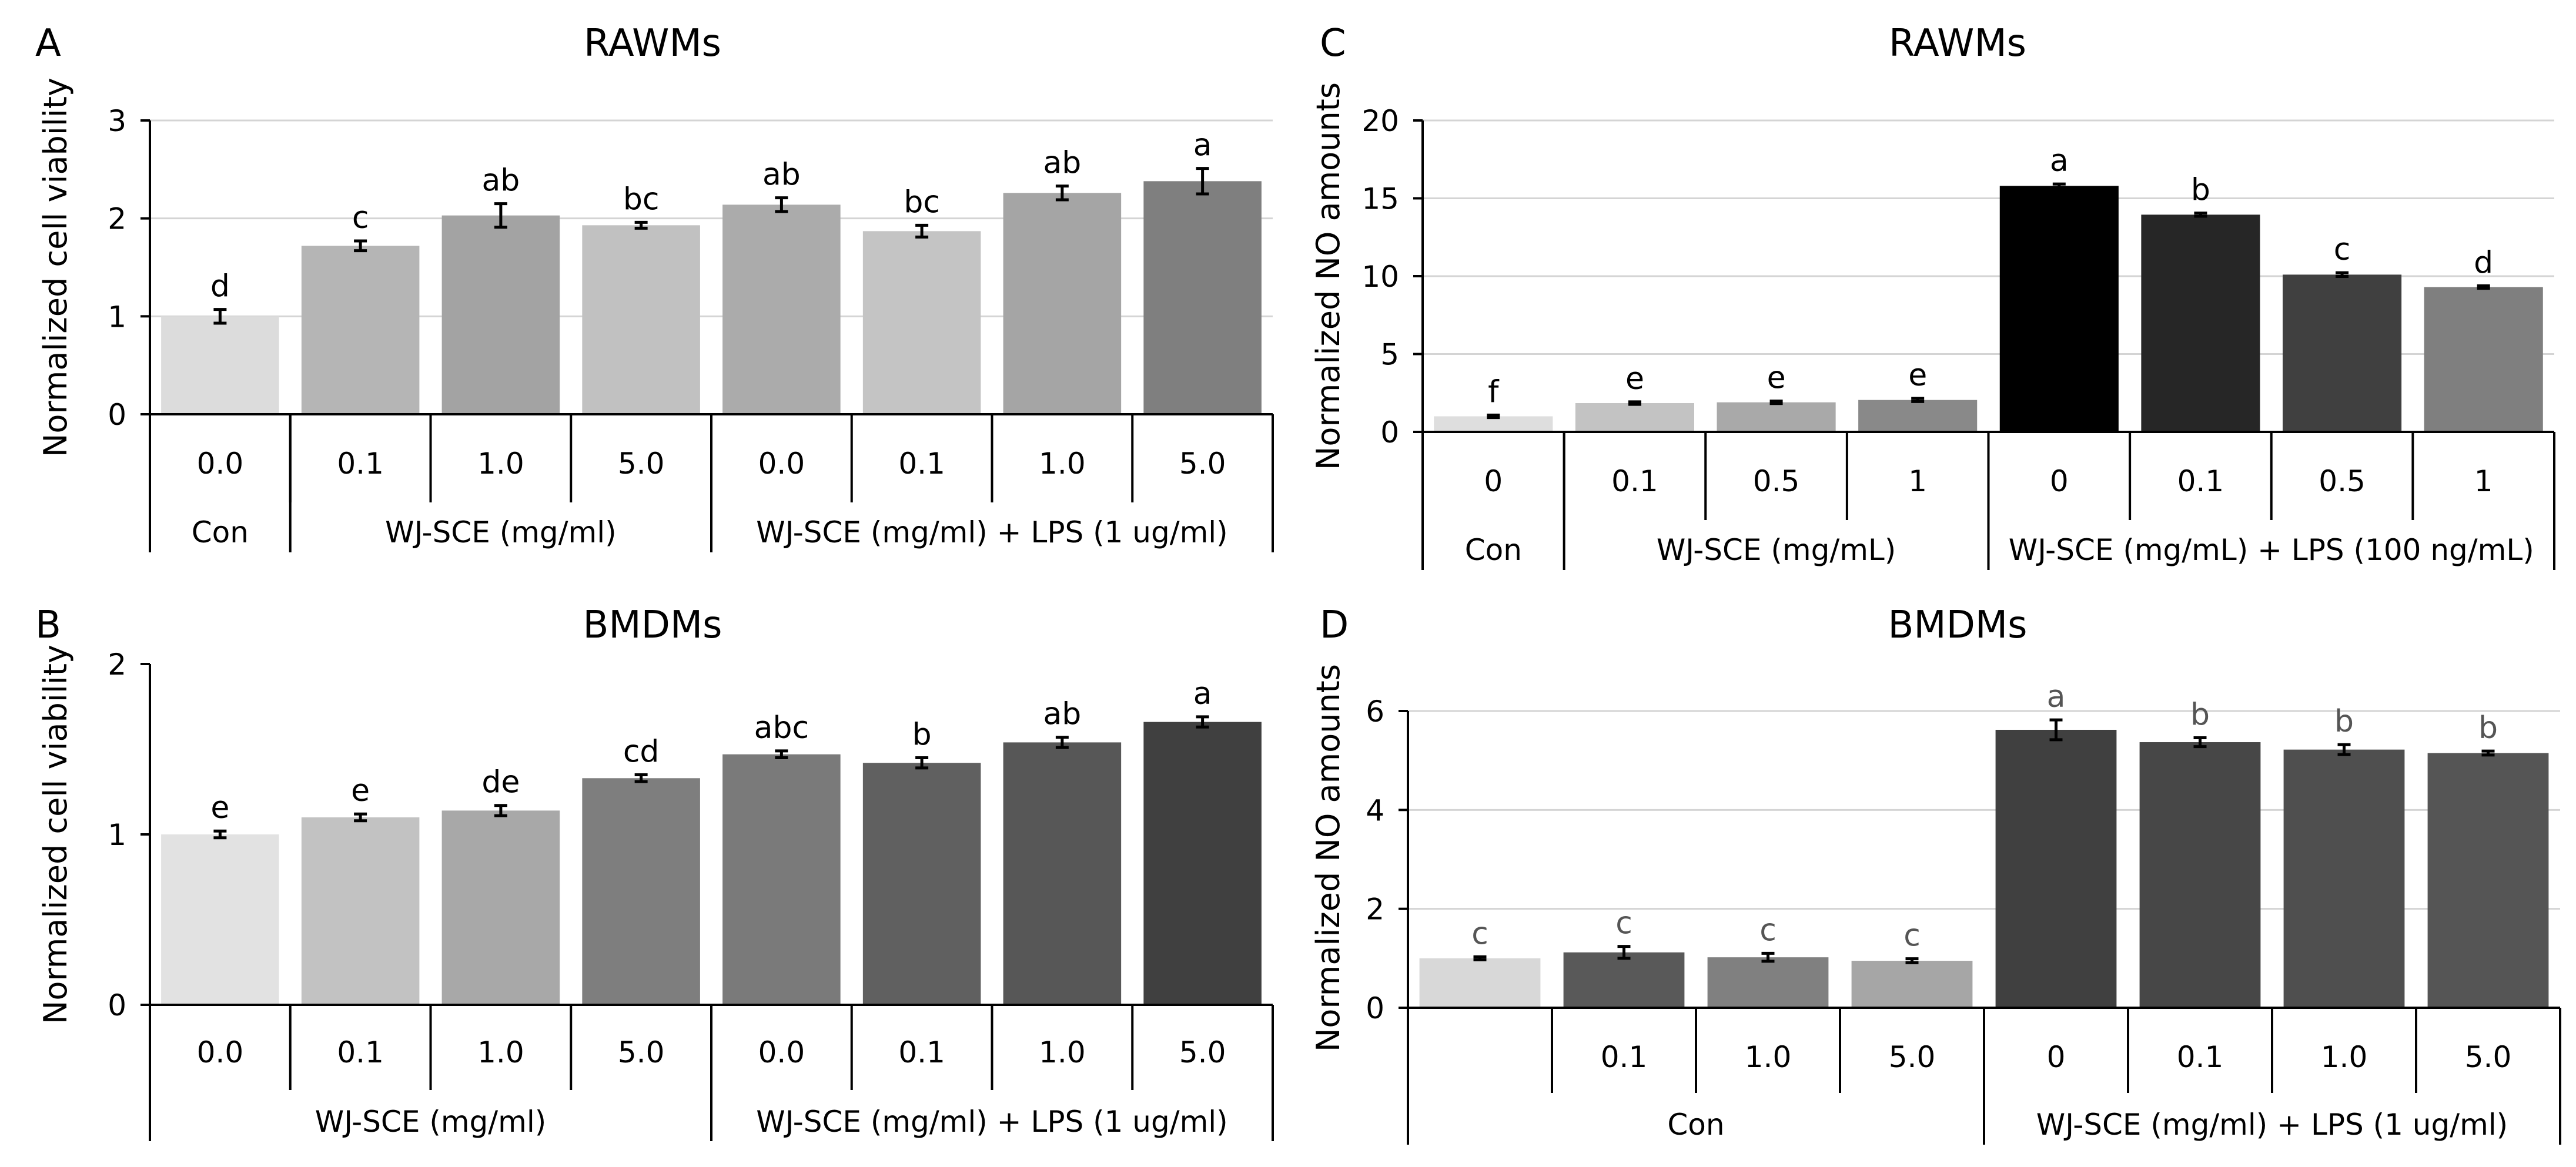  I want to click on y-axis-label: Normalized NO amounts, so click(1328, 858).